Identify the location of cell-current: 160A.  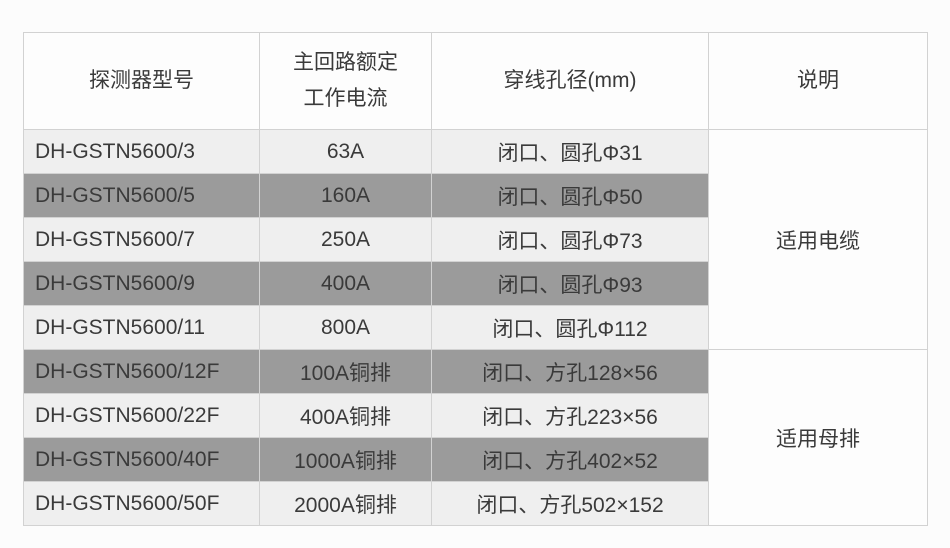
(345, 195).